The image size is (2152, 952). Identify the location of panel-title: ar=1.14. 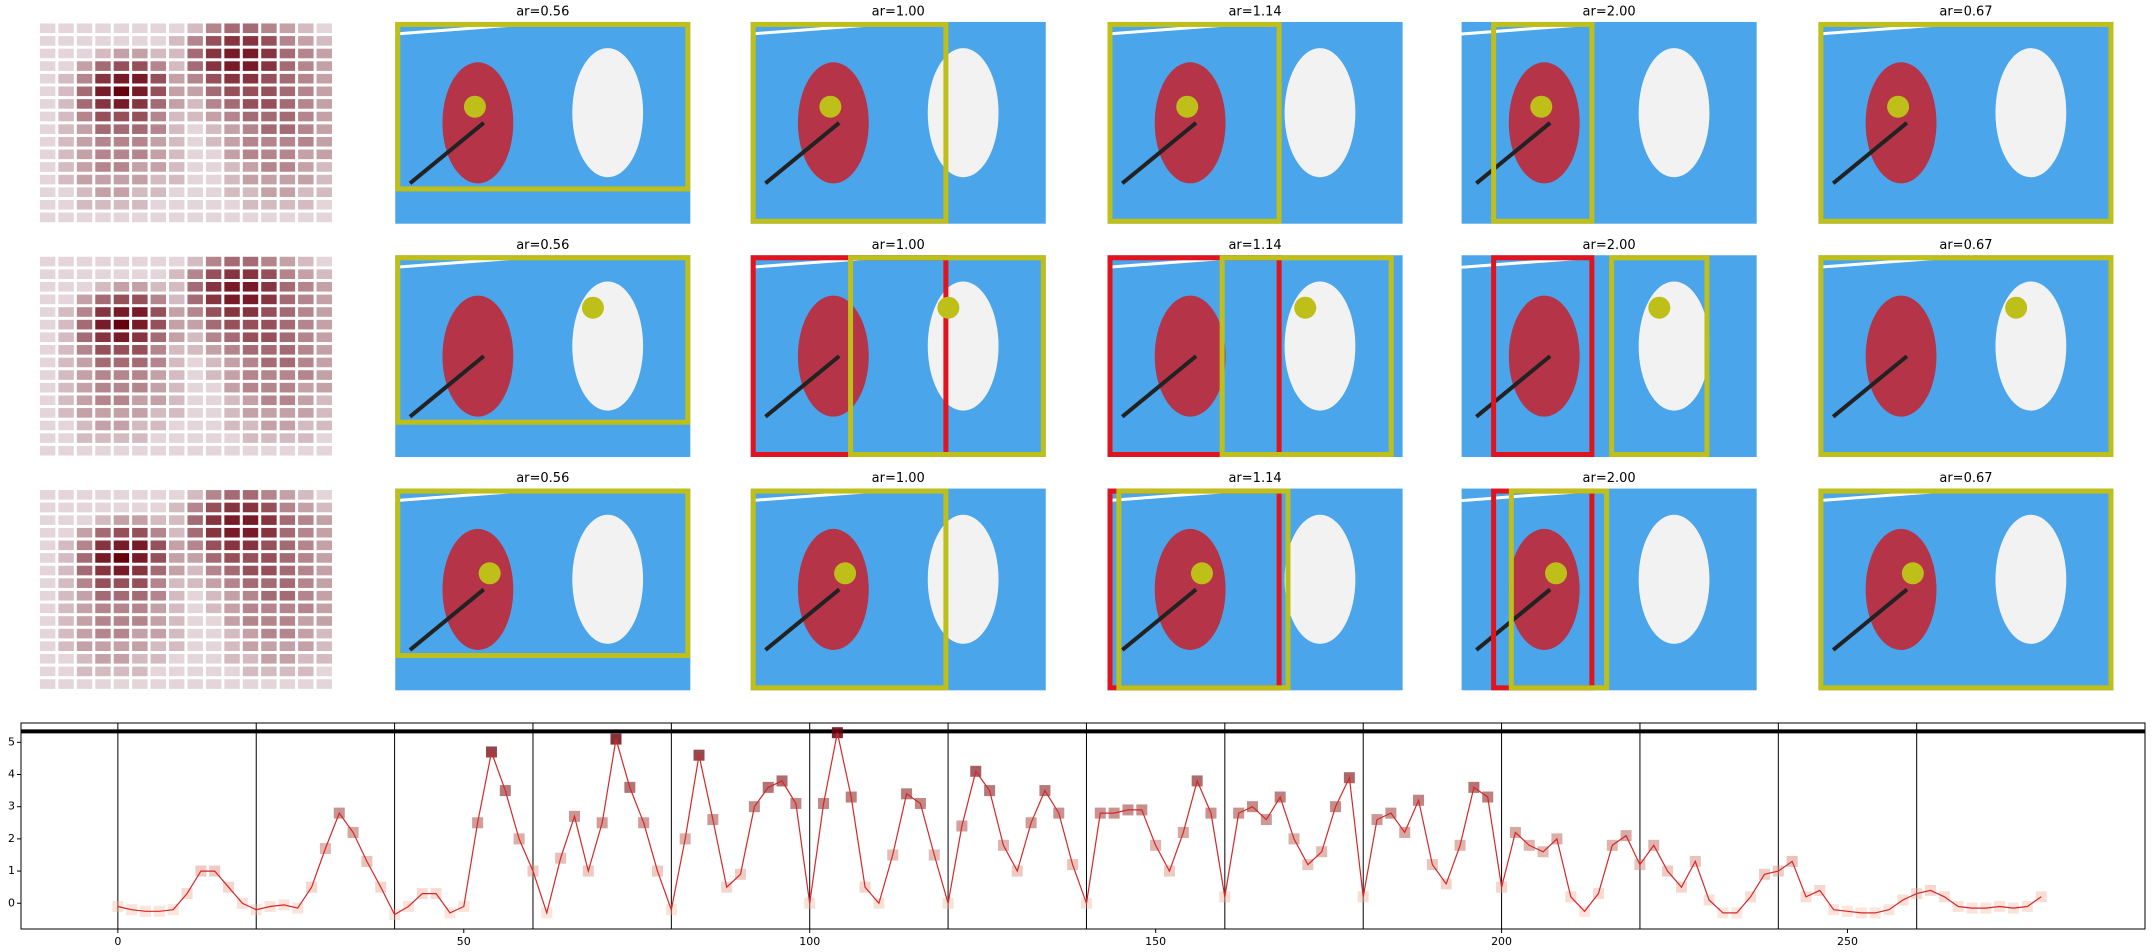
(1254, 245).